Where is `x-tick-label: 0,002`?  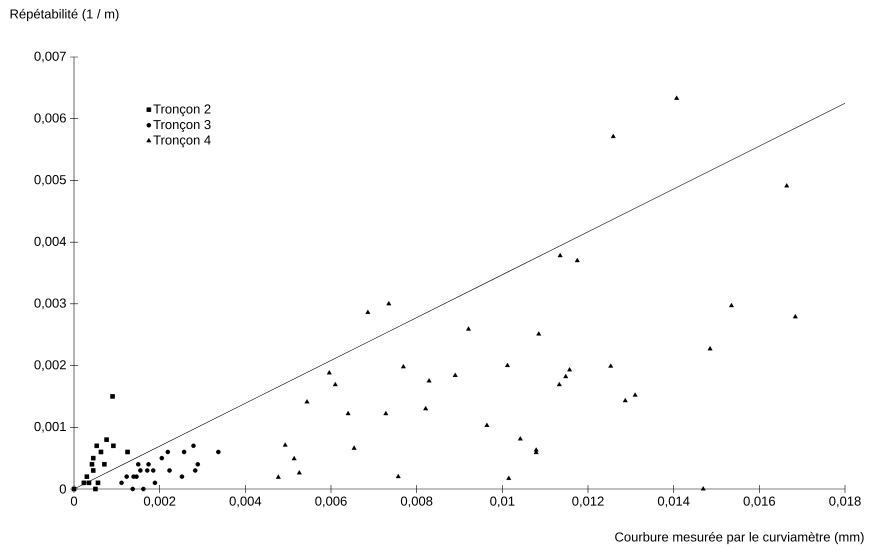
x-tick-label: 0,002 is located at coordinates (160, 502).